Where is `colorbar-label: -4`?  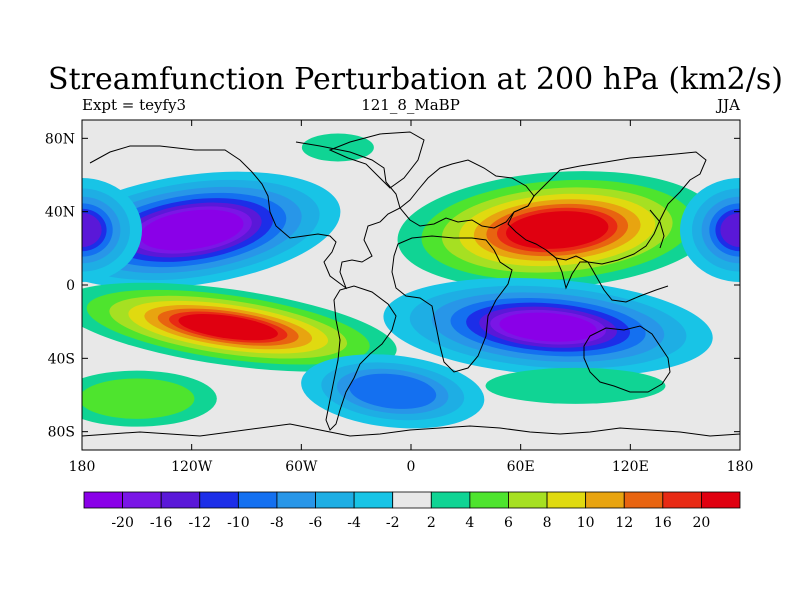 colorbar-label: -4 is located at coordinates (354, 523).